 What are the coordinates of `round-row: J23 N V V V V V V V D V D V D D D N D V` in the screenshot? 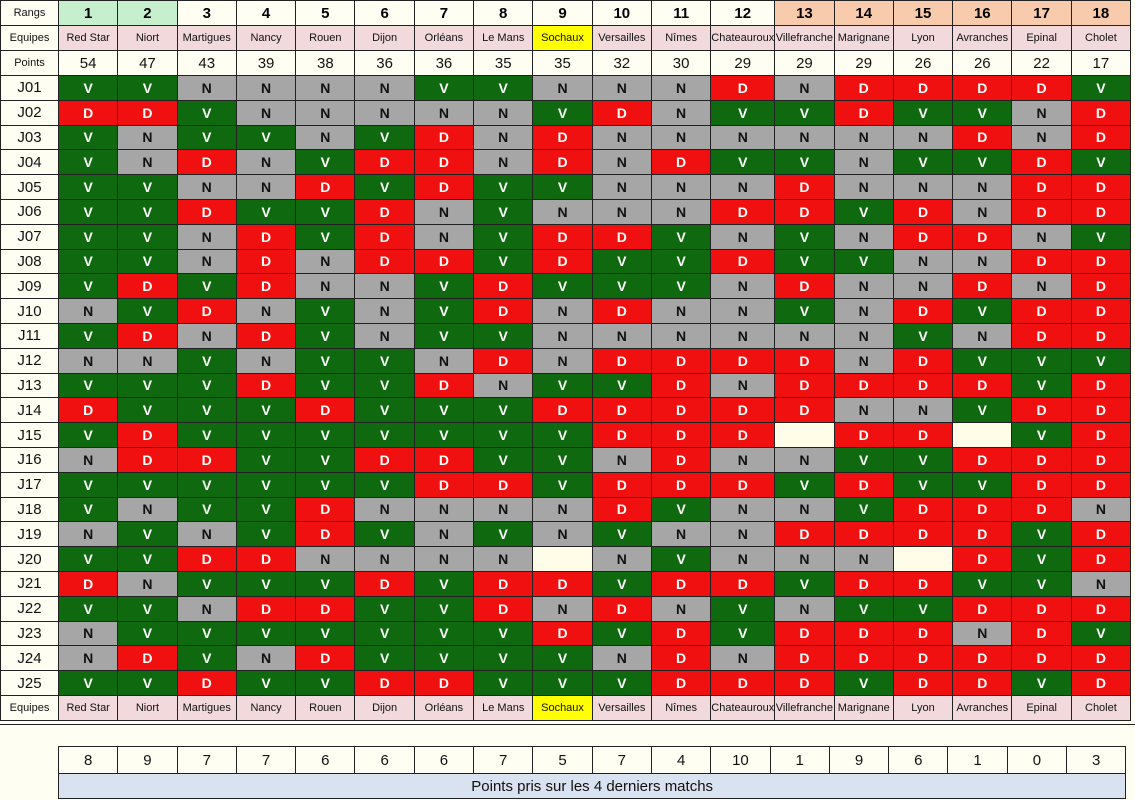 It's located at (566, 633).